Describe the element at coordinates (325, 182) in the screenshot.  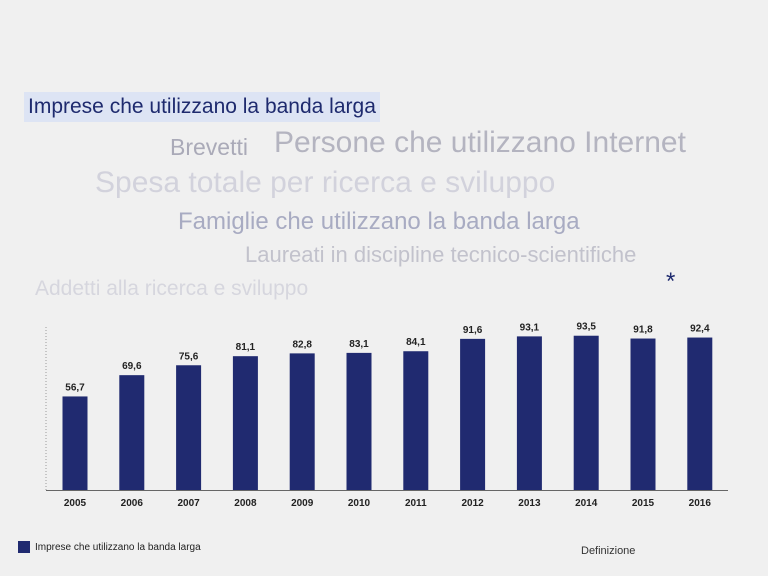
I see `indicator-spesa-ricerca: Spesa totale per ricerca e sviluppo` at that location.